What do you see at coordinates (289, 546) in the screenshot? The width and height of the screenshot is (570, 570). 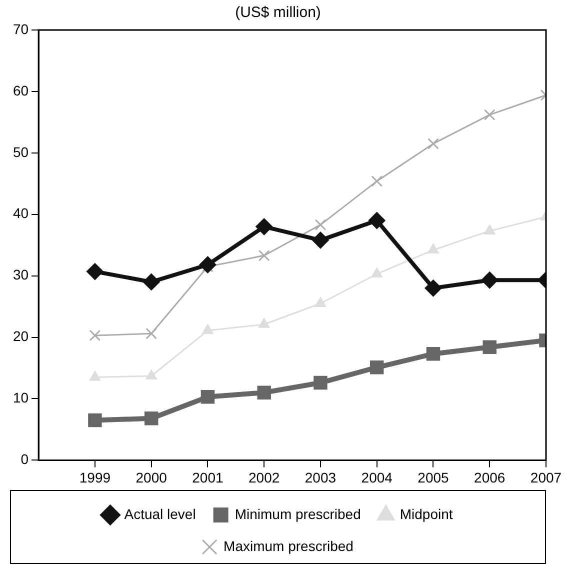 I see `legend-label: Maximum prescribed` at bounding box center [289, 546].